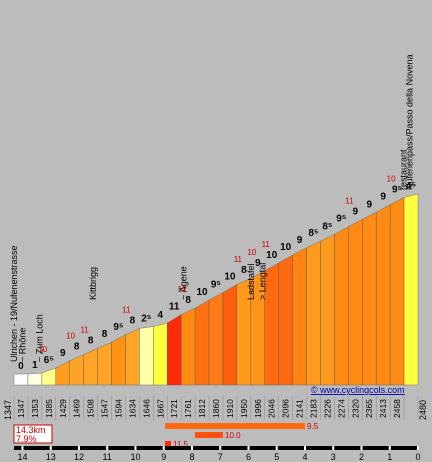  I want to click on altitude-label: 1353, so click(35, 408).